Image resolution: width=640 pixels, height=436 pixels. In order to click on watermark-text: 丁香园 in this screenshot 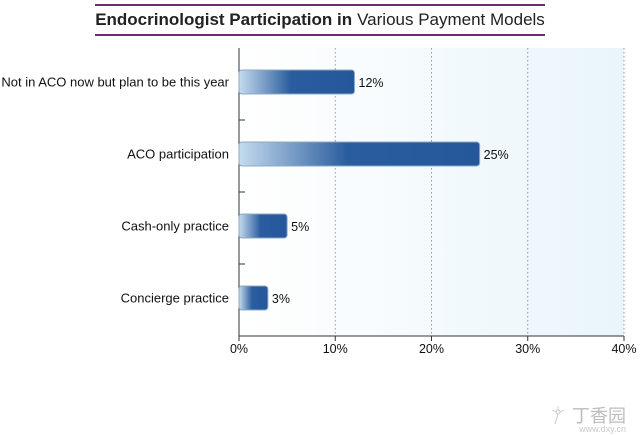, I will do `click(599, 416)`.